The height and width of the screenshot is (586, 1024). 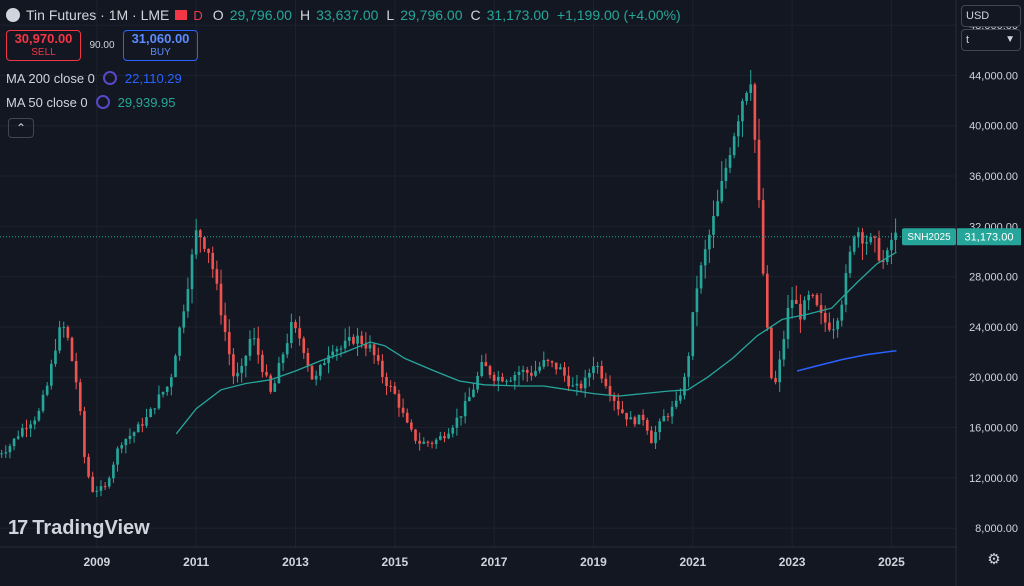 What do you see at coordinates (991, 40) in the screenshot?
I see `unit-select: t ▼` at bounding box center [991, 40].